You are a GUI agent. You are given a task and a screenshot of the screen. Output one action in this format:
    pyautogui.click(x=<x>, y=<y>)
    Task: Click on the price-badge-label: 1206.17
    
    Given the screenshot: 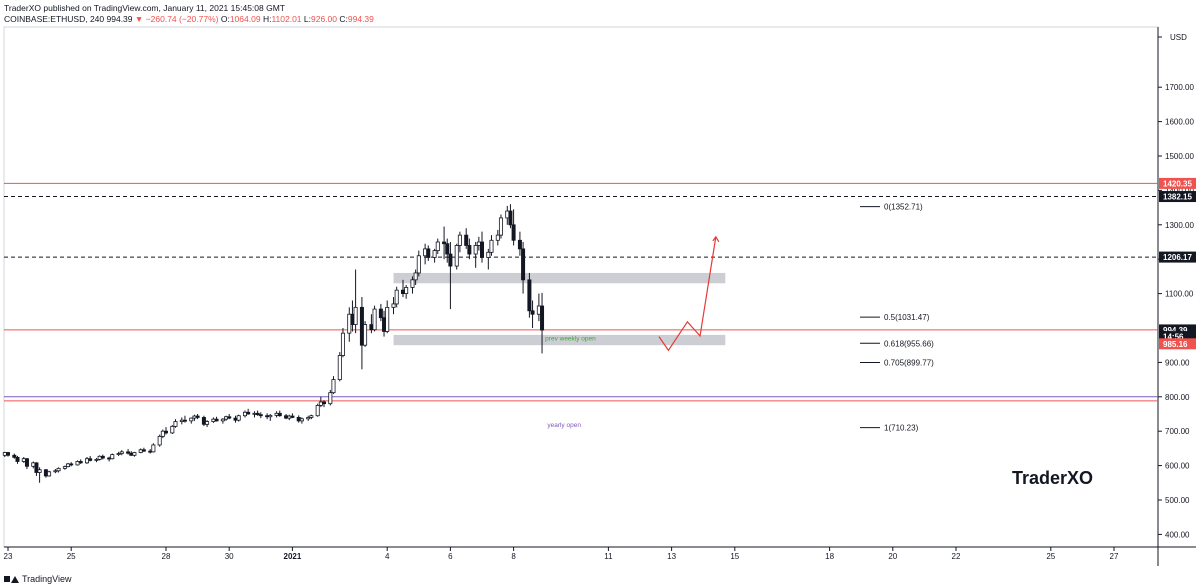 What is the action you would take?
    pyautogui.click(x=1177, y=257)
    